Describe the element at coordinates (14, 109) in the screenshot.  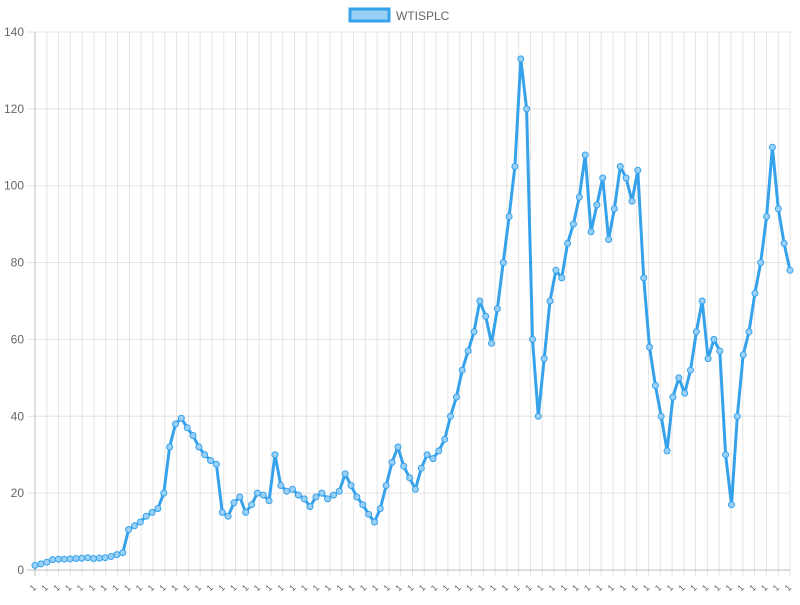
I see `y-tick-label: 120` at that location.